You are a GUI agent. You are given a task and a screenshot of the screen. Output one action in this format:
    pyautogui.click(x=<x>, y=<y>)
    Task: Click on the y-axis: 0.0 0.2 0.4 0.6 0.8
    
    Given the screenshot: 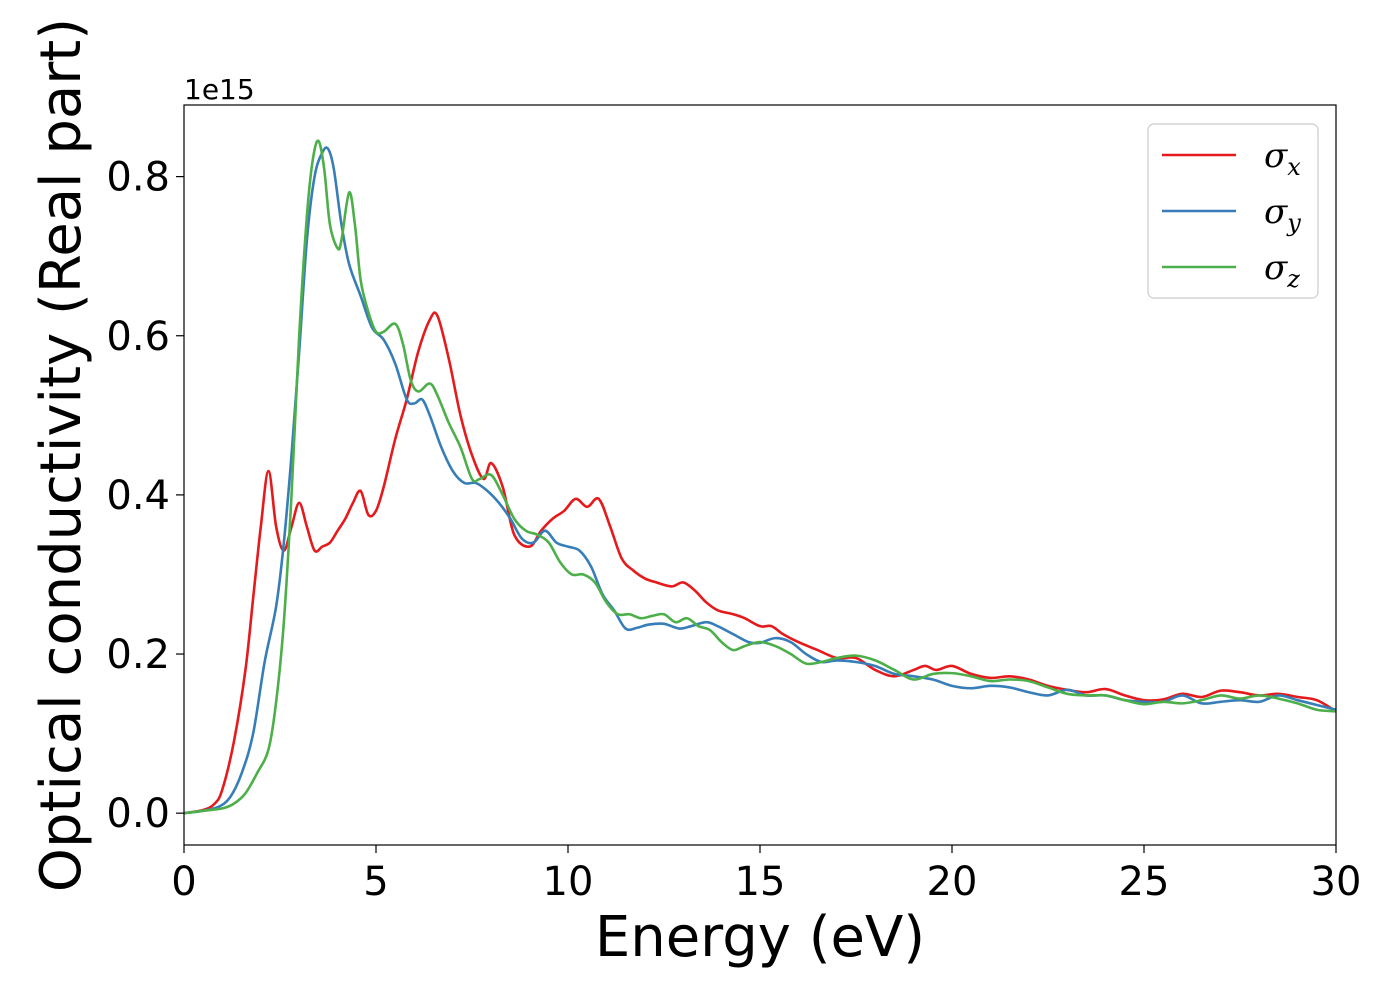 What is the action you would take?
    pyautogui.click(x=145, y=496)
    